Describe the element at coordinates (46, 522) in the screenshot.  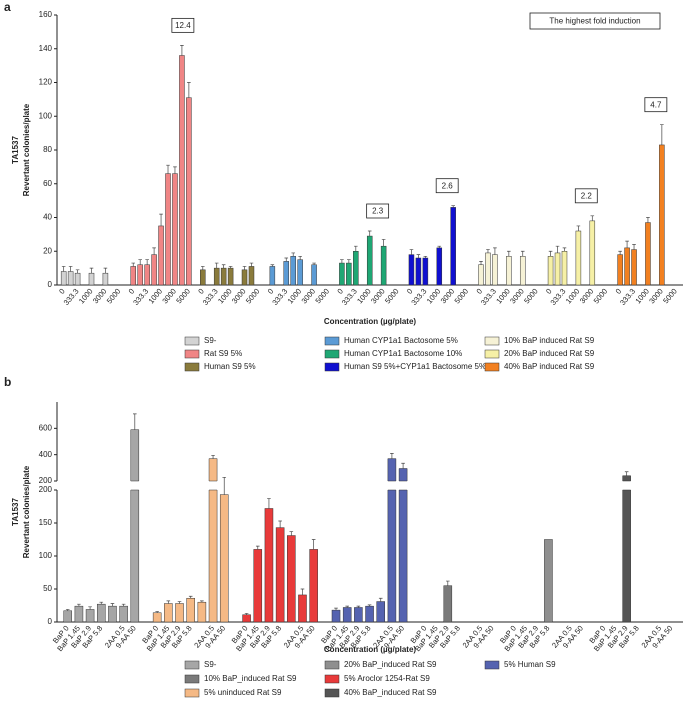
I see `y-tick-label: 150` at that location.